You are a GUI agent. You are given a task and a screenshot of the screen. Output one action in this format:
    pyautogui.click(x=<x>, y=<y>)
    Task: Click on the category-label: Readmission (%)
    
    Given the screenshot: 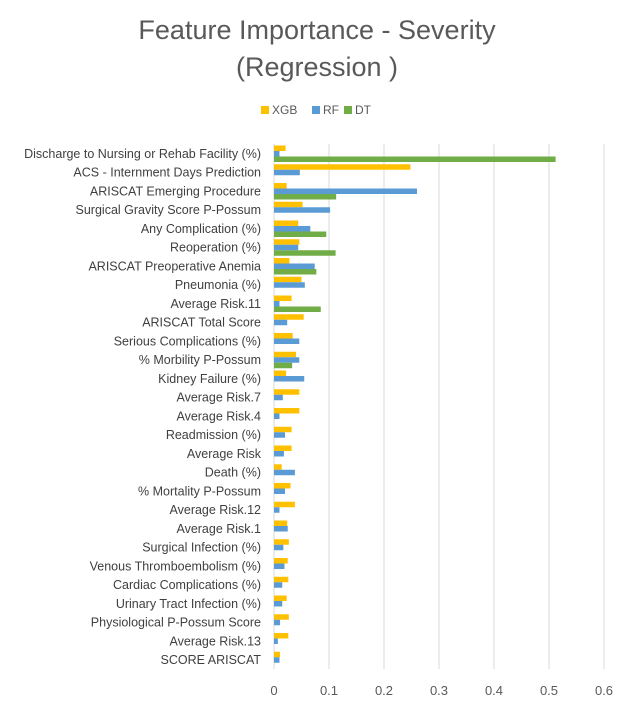 What is the action you would take?
    pyautogui.click(x=213, y=435)
    